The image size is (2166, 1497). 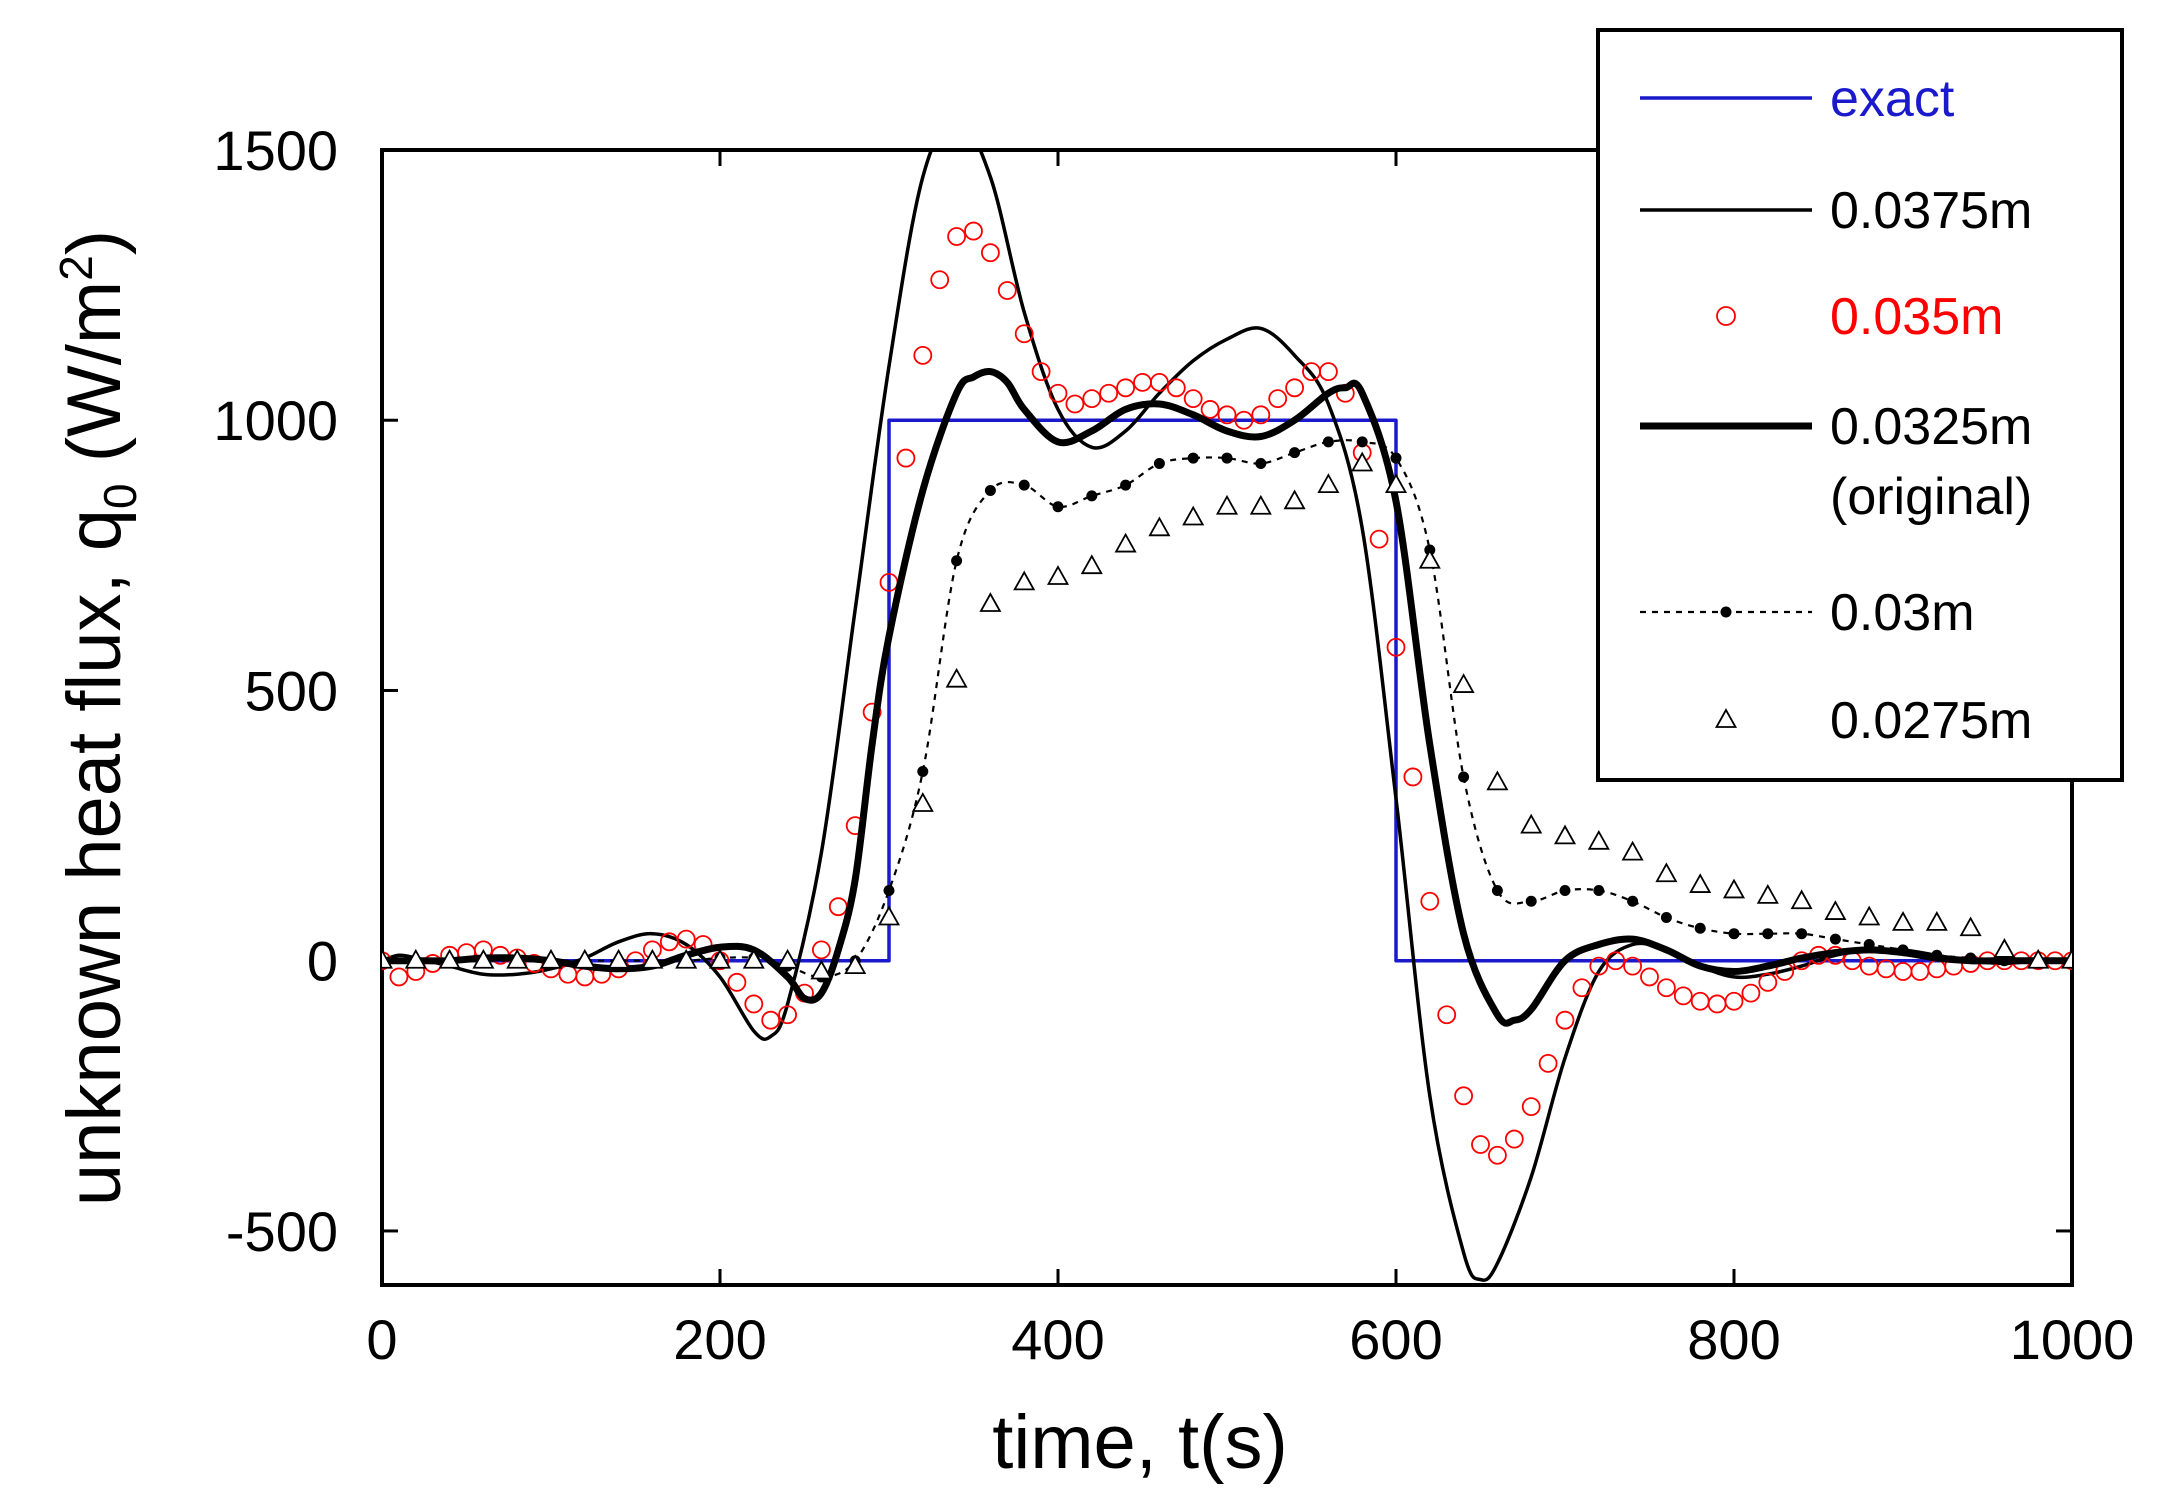 What do you see at coordinates (98, 718) in the screenshot?
I see `y-axis-title: unknown heat flux, q0 (W/m2)` at bounding box center [98, 718].